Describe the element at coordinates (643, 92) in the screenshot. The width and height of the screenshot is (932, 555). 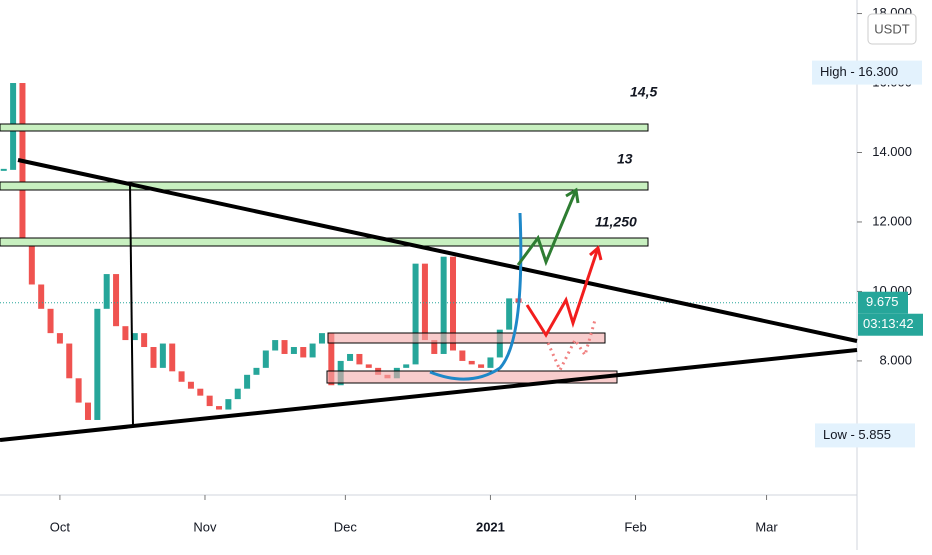
I see `annotation: 14,5` at that location.